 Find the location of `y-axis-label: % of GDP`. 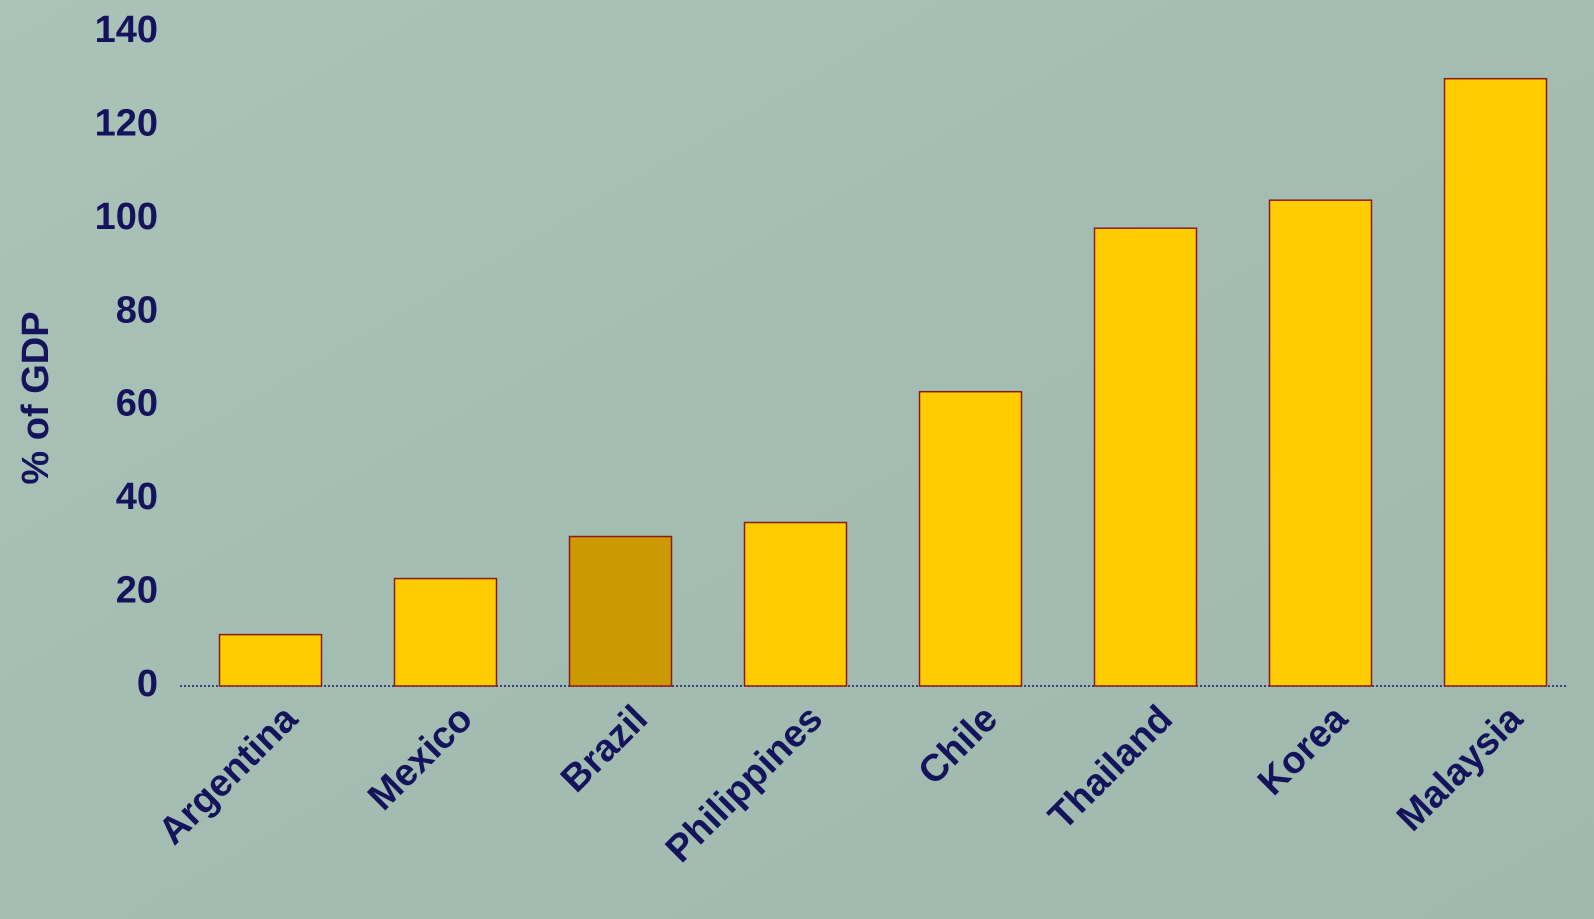

y-axis-label: % of GDP is located at coordinates (36, 397).